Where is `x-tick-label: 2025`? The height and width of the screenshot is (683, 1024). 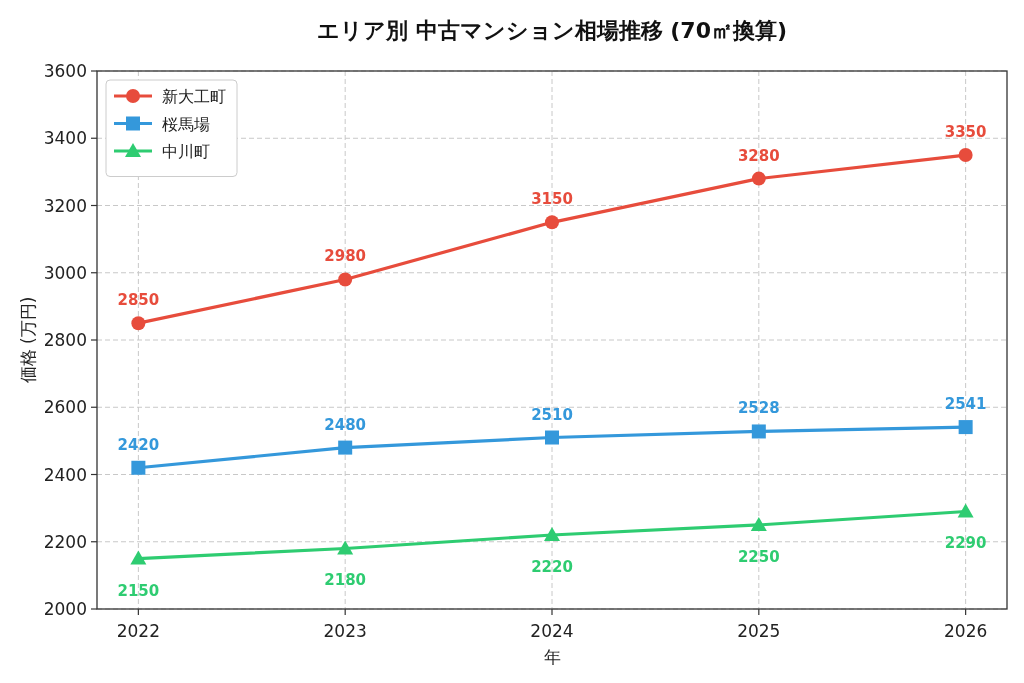
x-tick-label: 2025 is located at coordinates (759, 631).